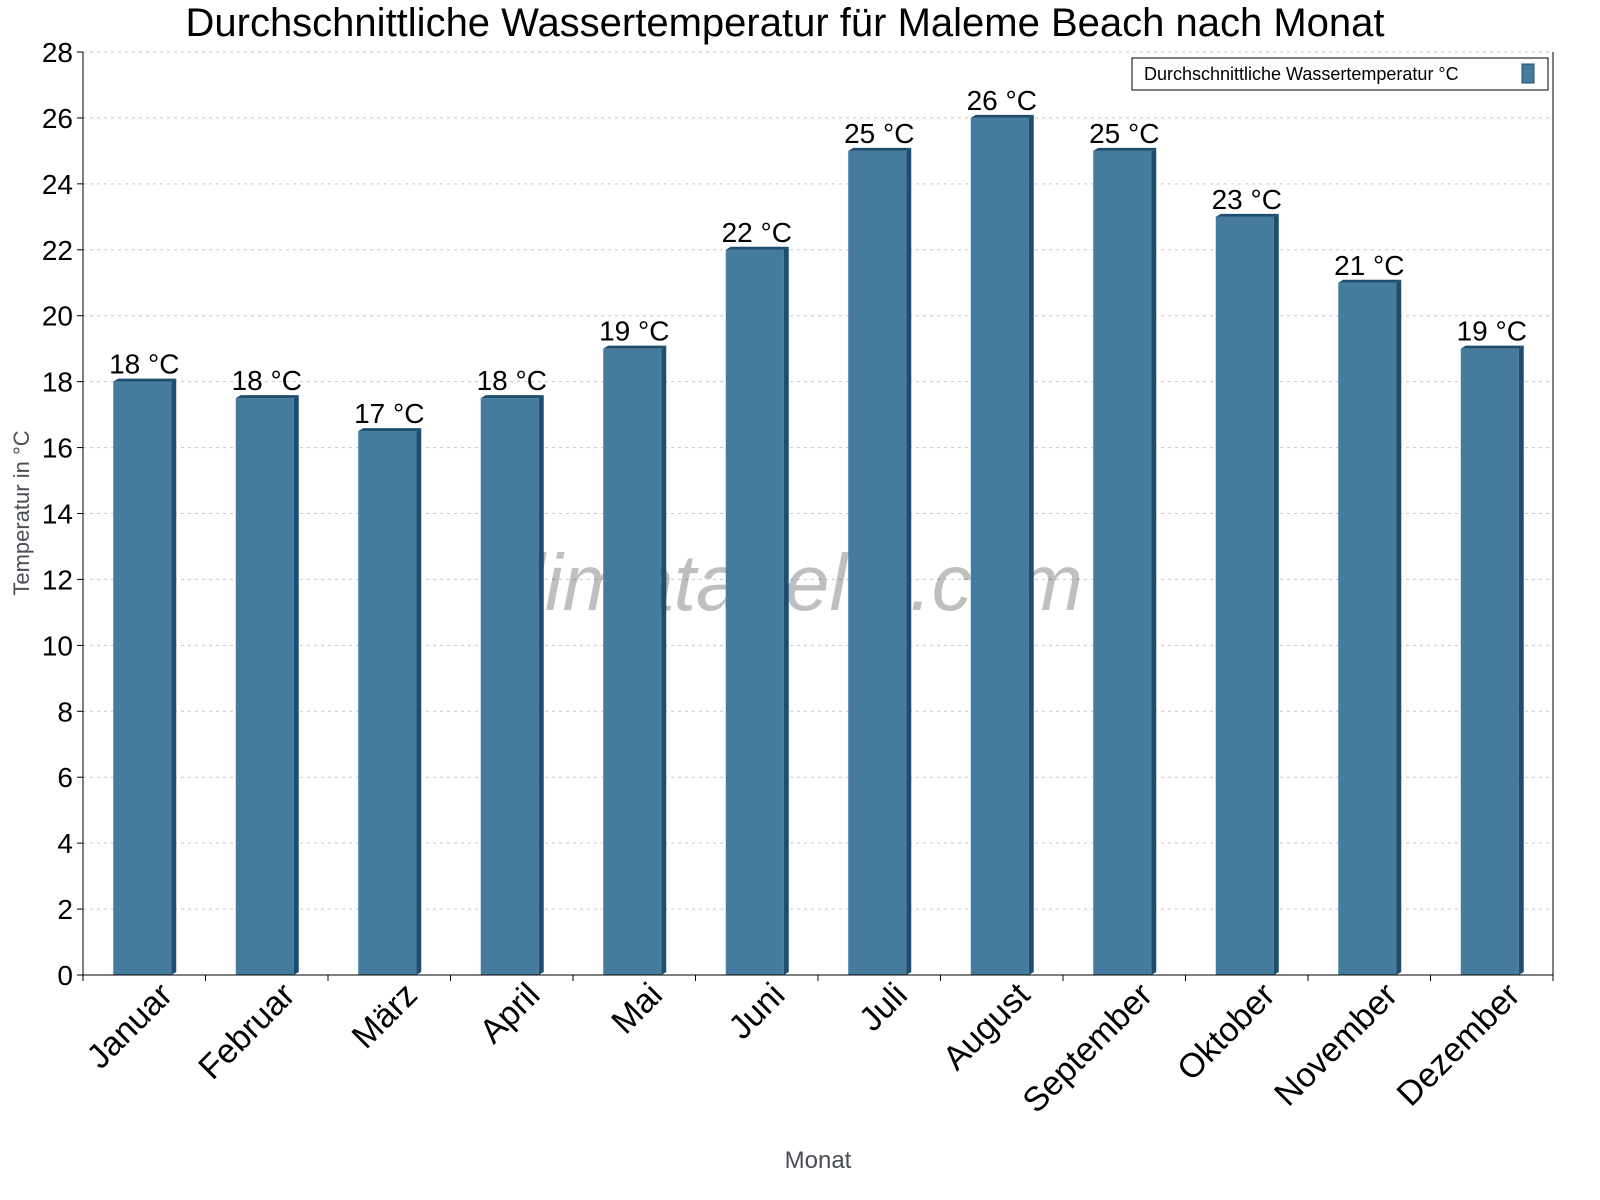 This screenshot has width=1600, height=1200. Describe the element at coordinates (1301, 74) in the screenshot. I see `legend-label: Durchschnittliche Wassertemperatur °C` at that location.